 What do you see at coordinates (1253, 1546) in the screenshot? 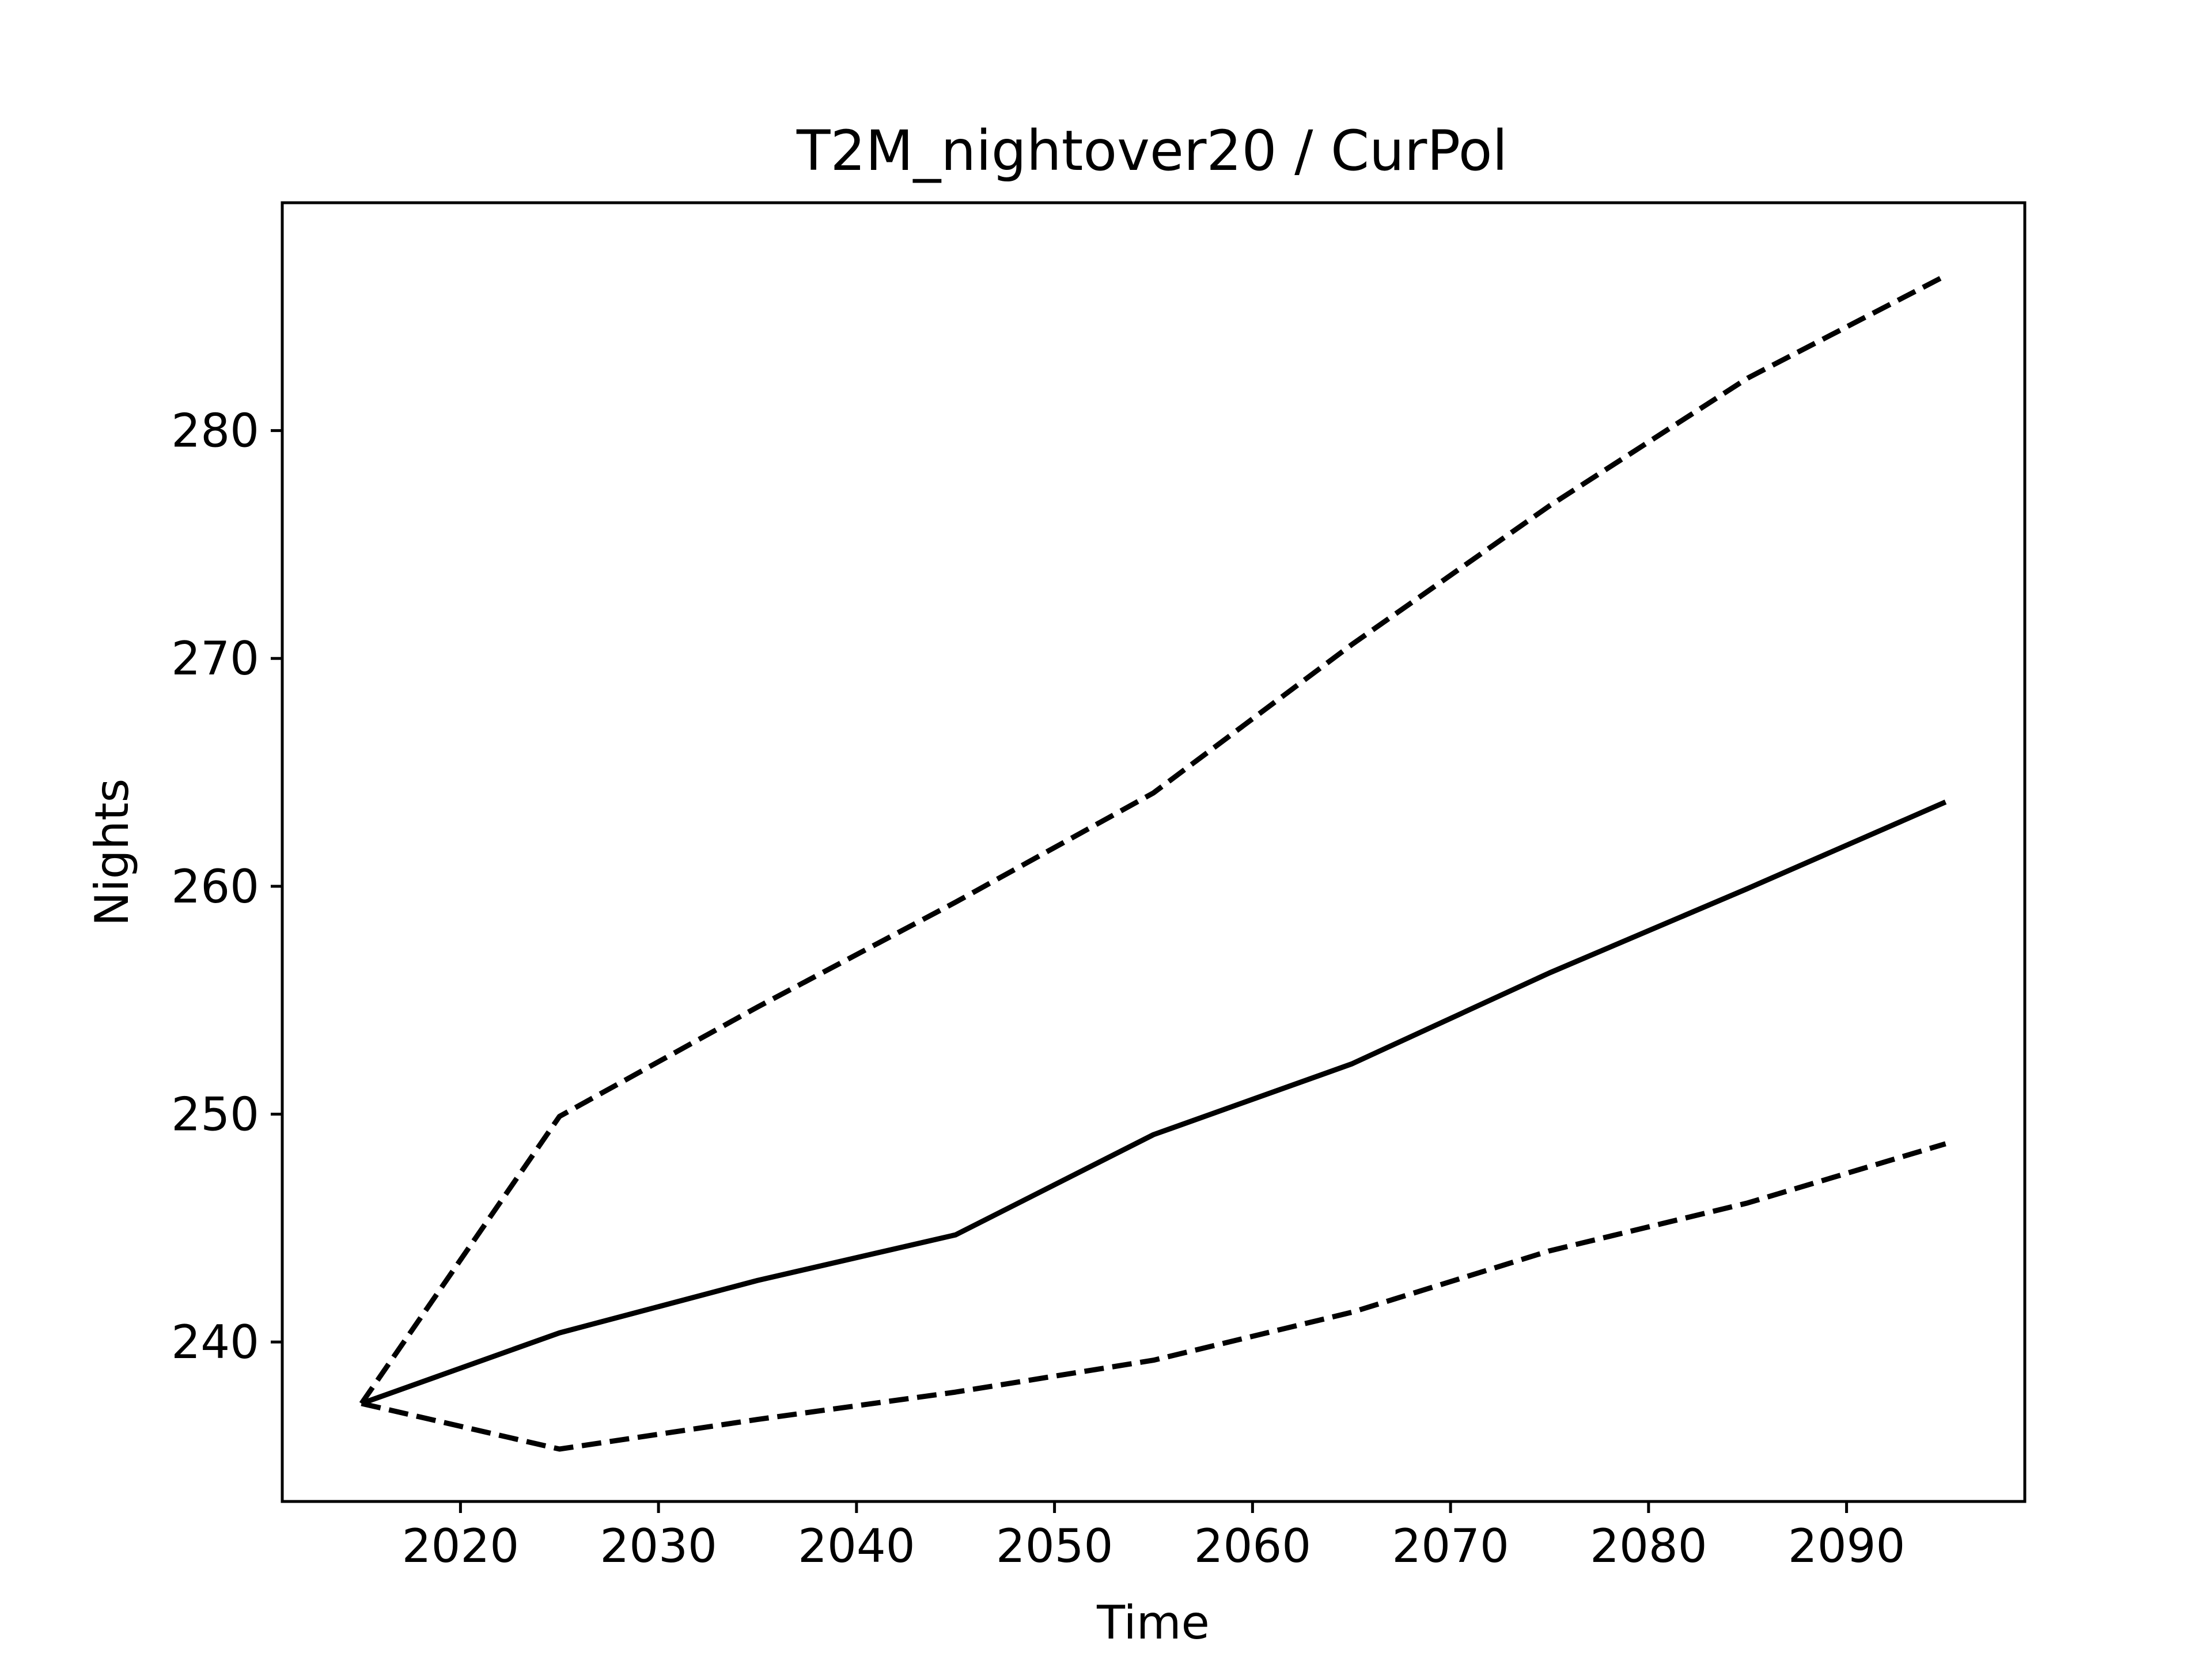
I see `x-tick-label: 2060` at bounding box center [1253, 1546].